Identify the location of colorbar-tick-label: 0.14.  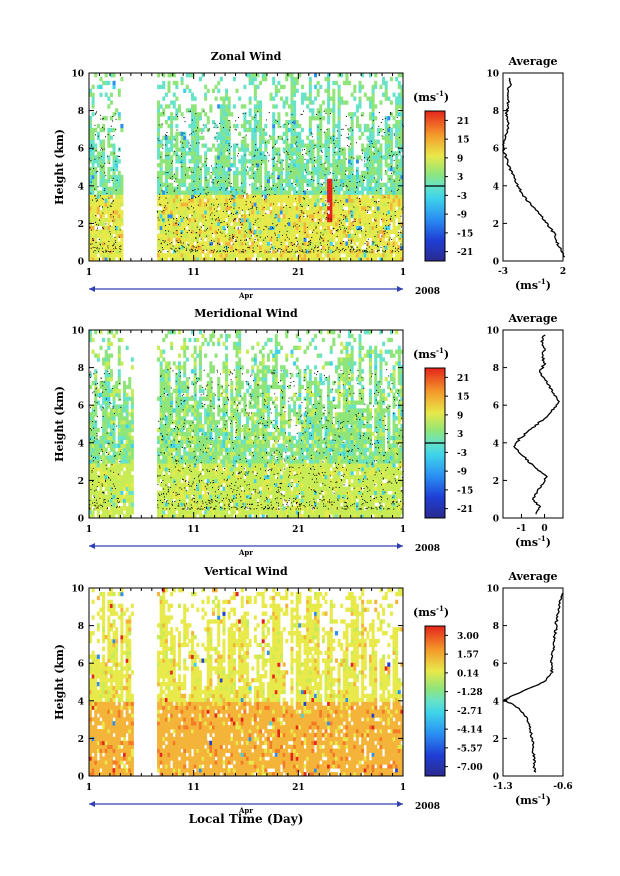
(468, 674).